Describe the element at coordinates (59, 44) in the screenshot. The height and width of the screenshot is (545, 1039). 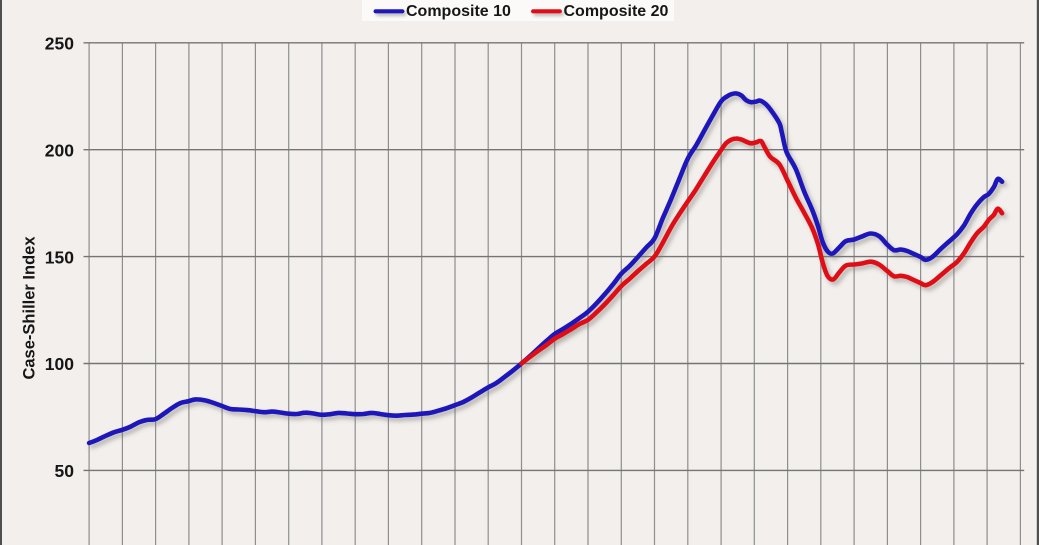
I see `svg-text: 250` at that location.